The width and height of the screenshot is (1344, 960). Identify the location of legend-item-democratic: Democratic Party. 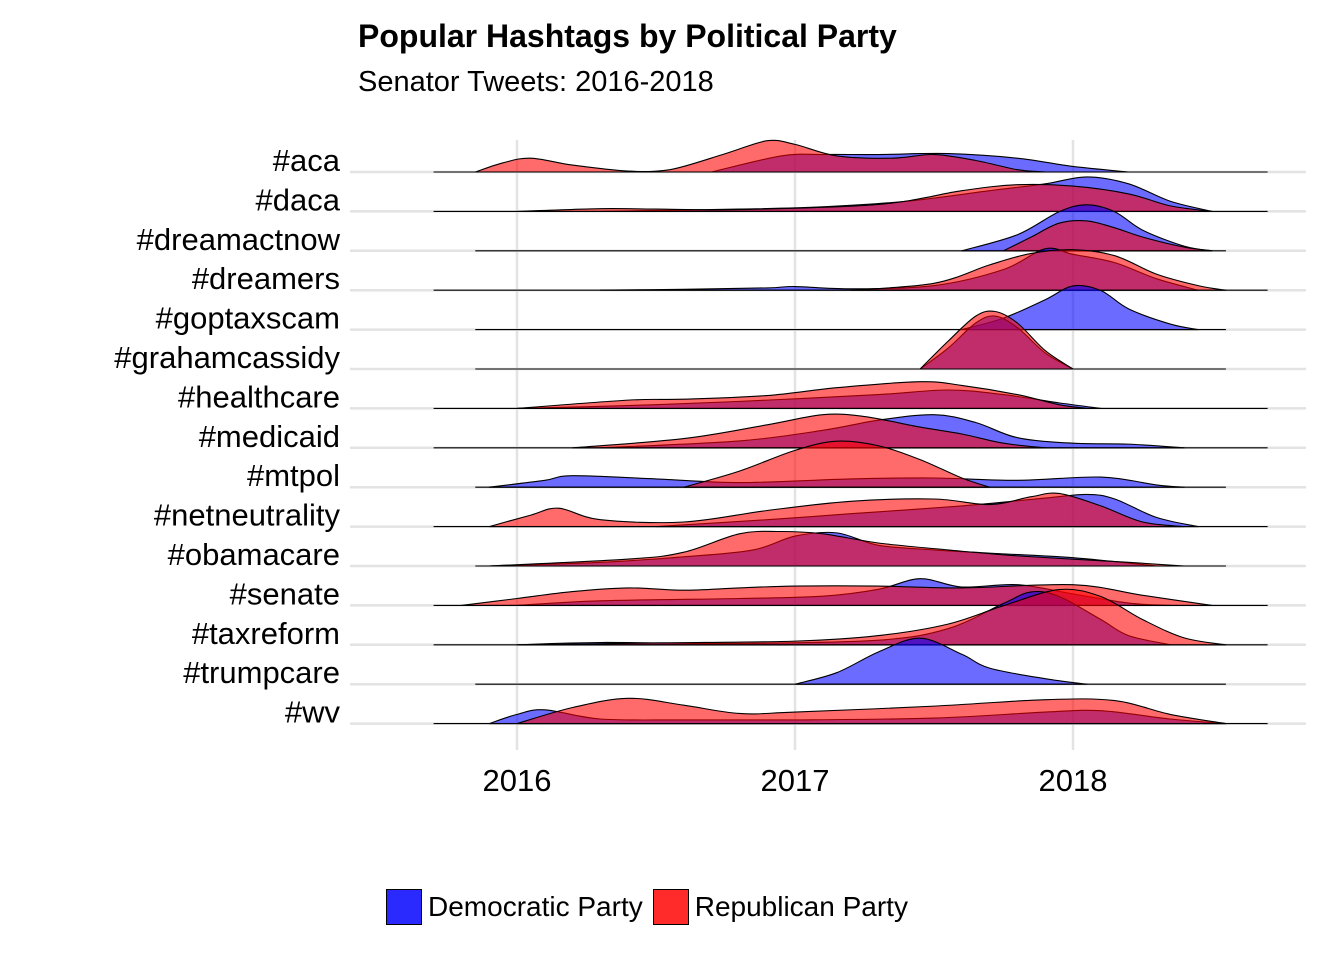
(514, 907).